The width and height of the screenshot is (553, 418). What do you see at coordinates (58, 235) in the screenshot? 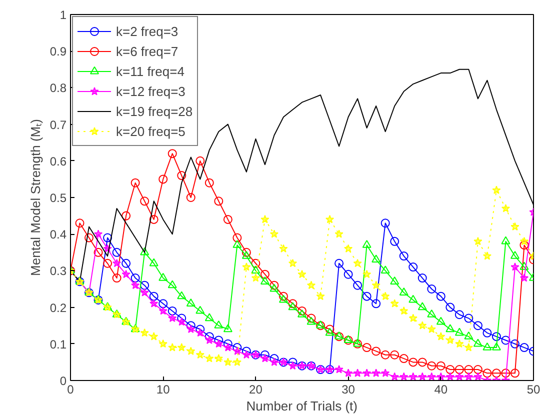
I see `y-tick-label: 0.4` at bounding box center [58, 235].